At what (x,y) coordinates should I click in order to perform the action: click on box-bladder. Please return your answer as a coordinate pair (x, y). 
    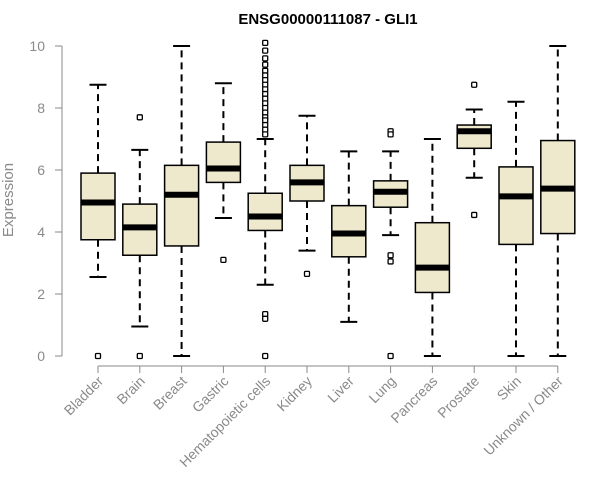
    Looking at the image, I should click on (98, 221).